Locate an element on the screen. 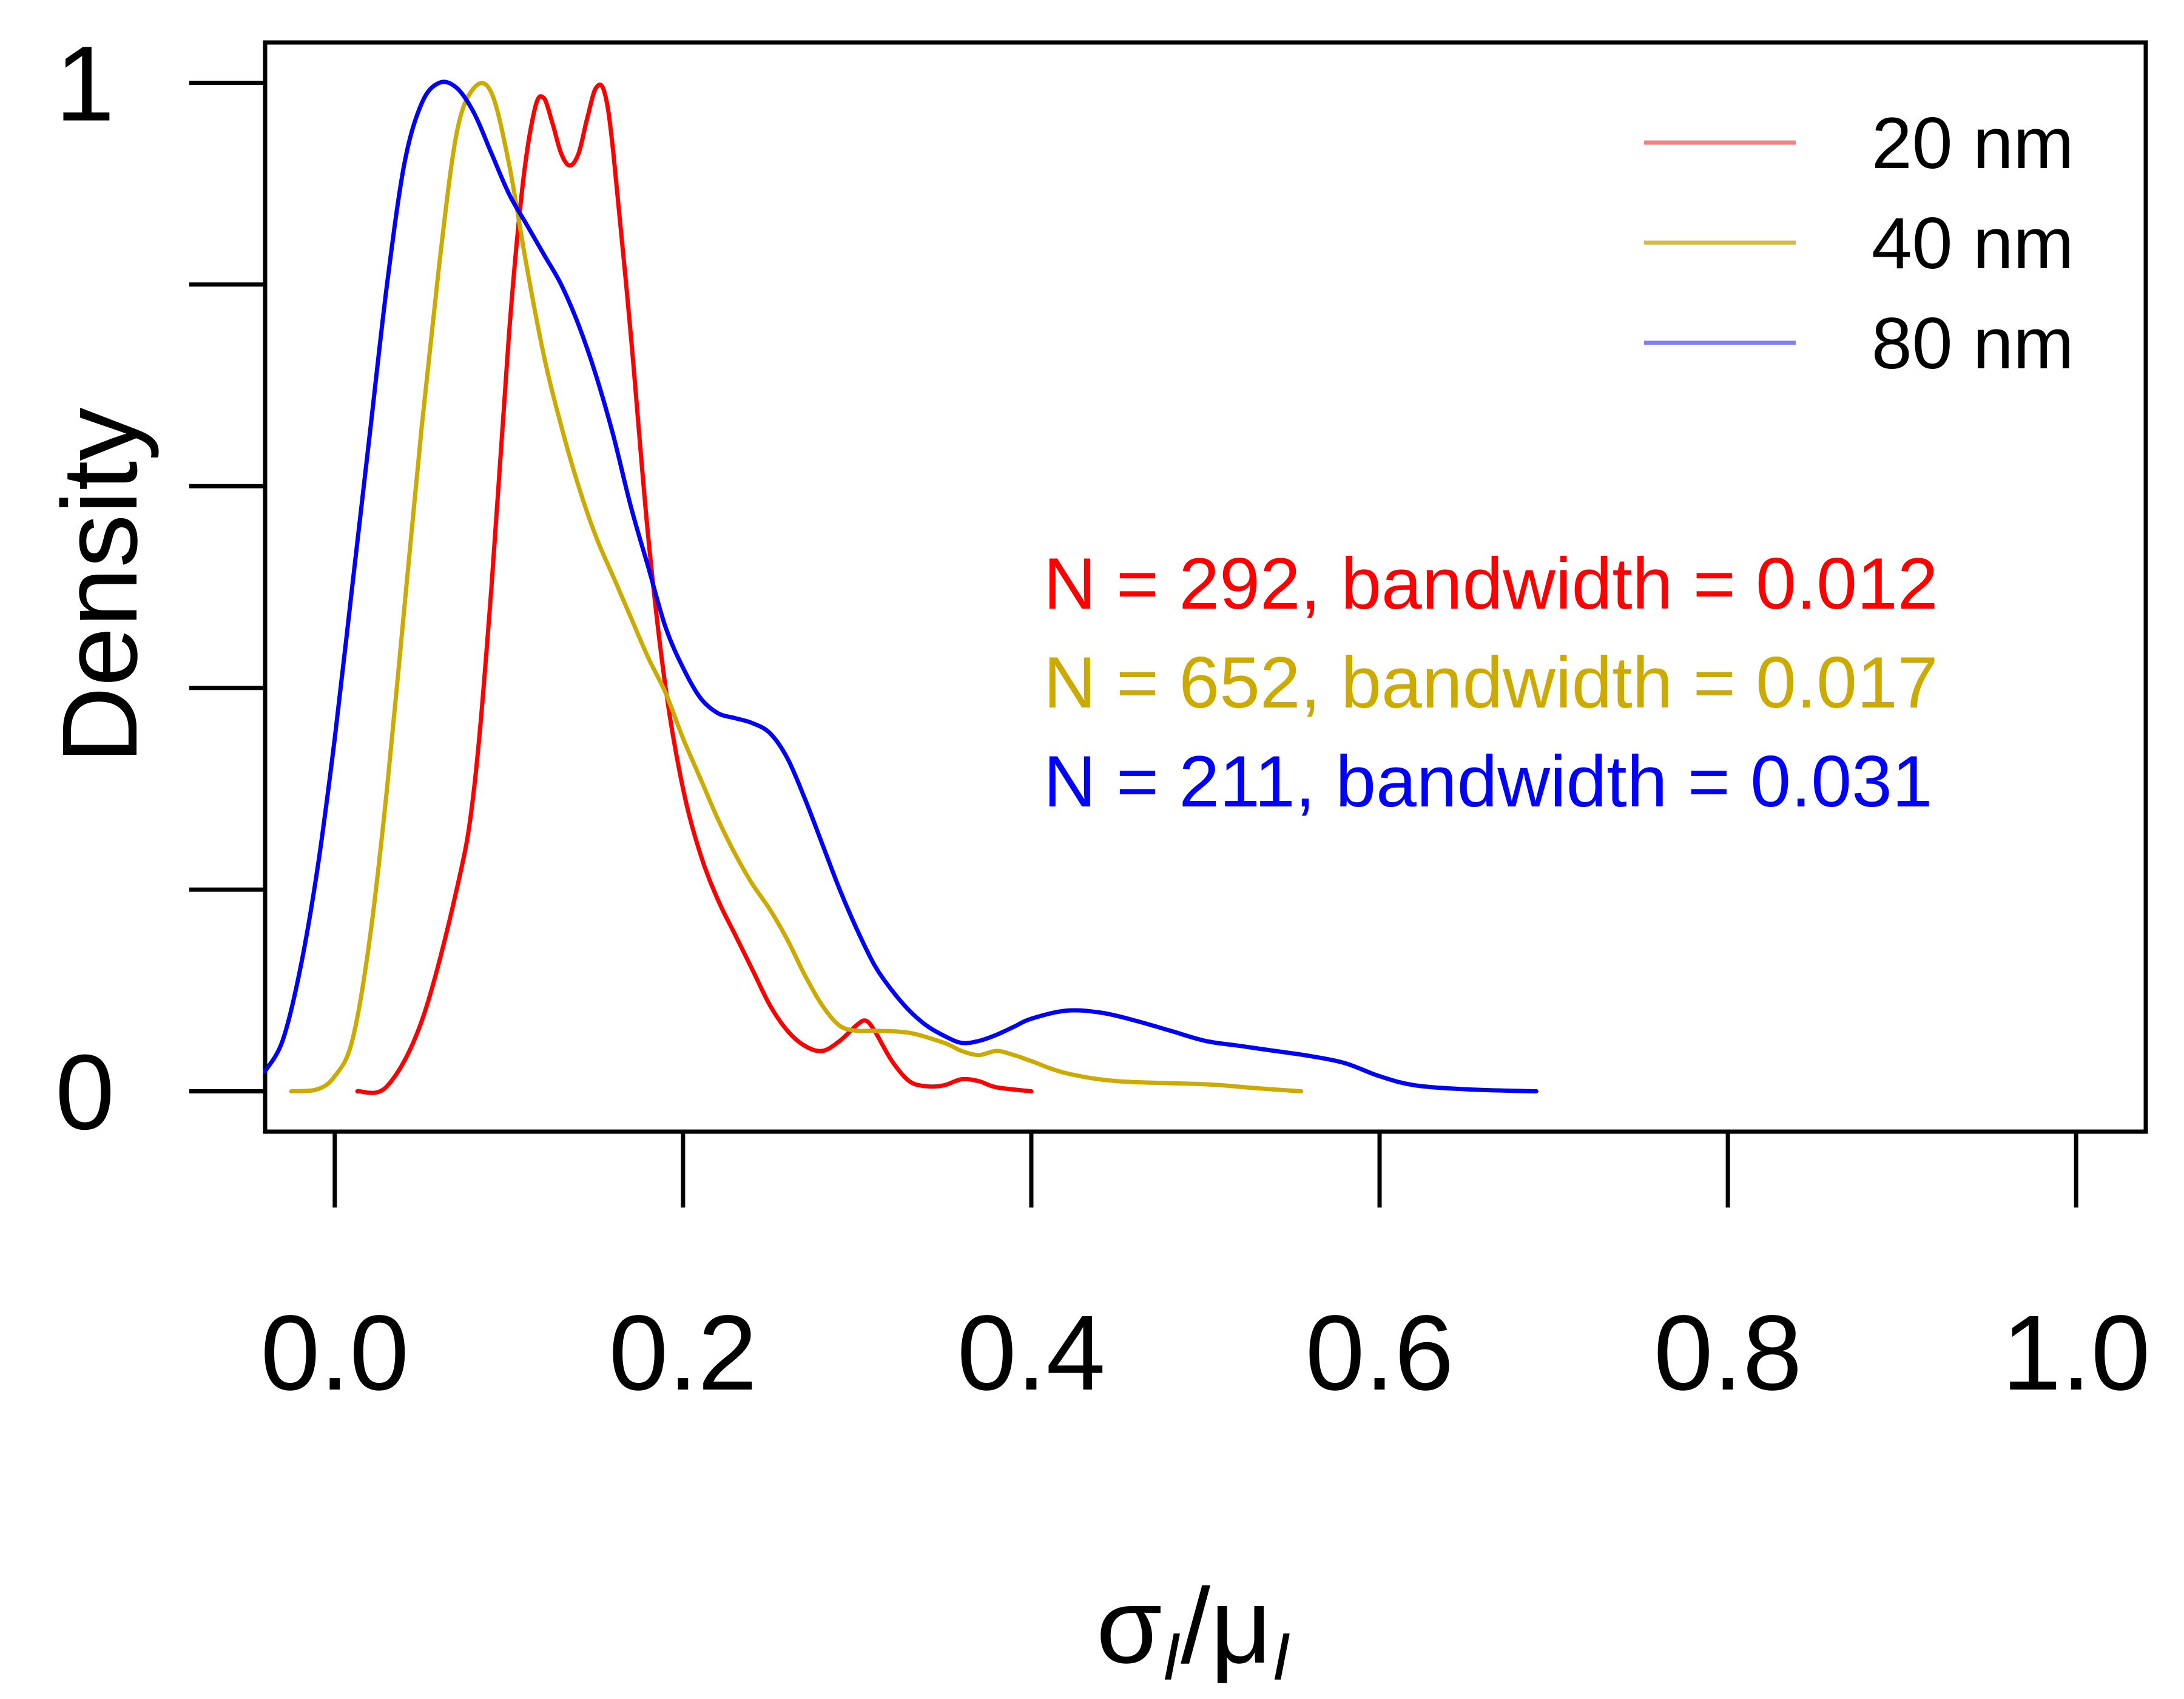 The image size is (2184, 1699). x-tick-label: 0.0 is located at coordinates (334, 1353).